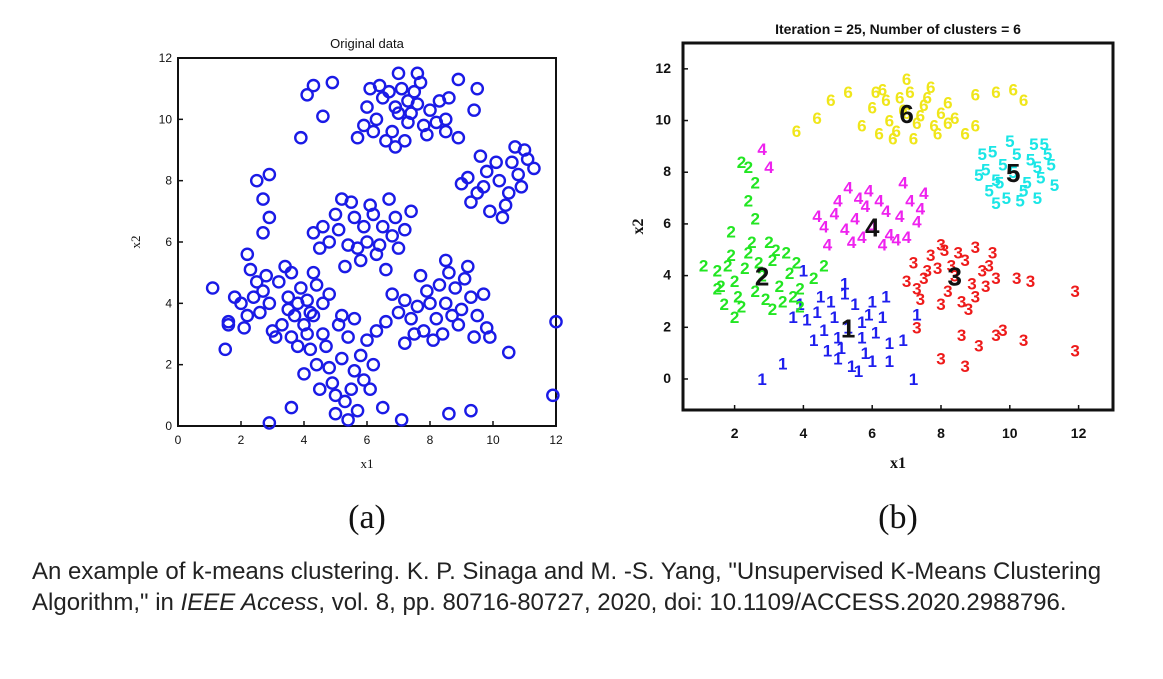 Image resolution: width=1163 pixels, height=679 pixels. I want to click on chart2-x-tick-label: 6, so click(872, 433).